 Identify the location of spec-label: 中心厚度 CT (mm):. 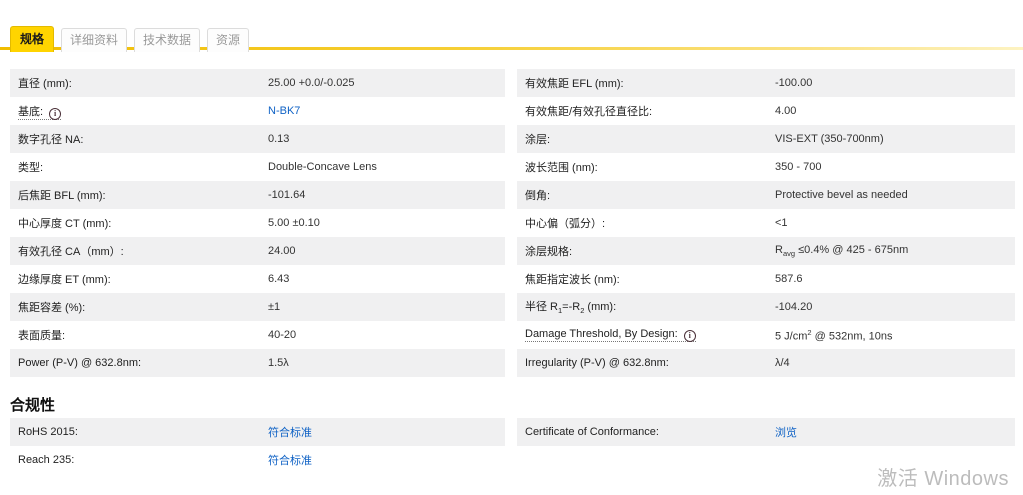
(65, 224).